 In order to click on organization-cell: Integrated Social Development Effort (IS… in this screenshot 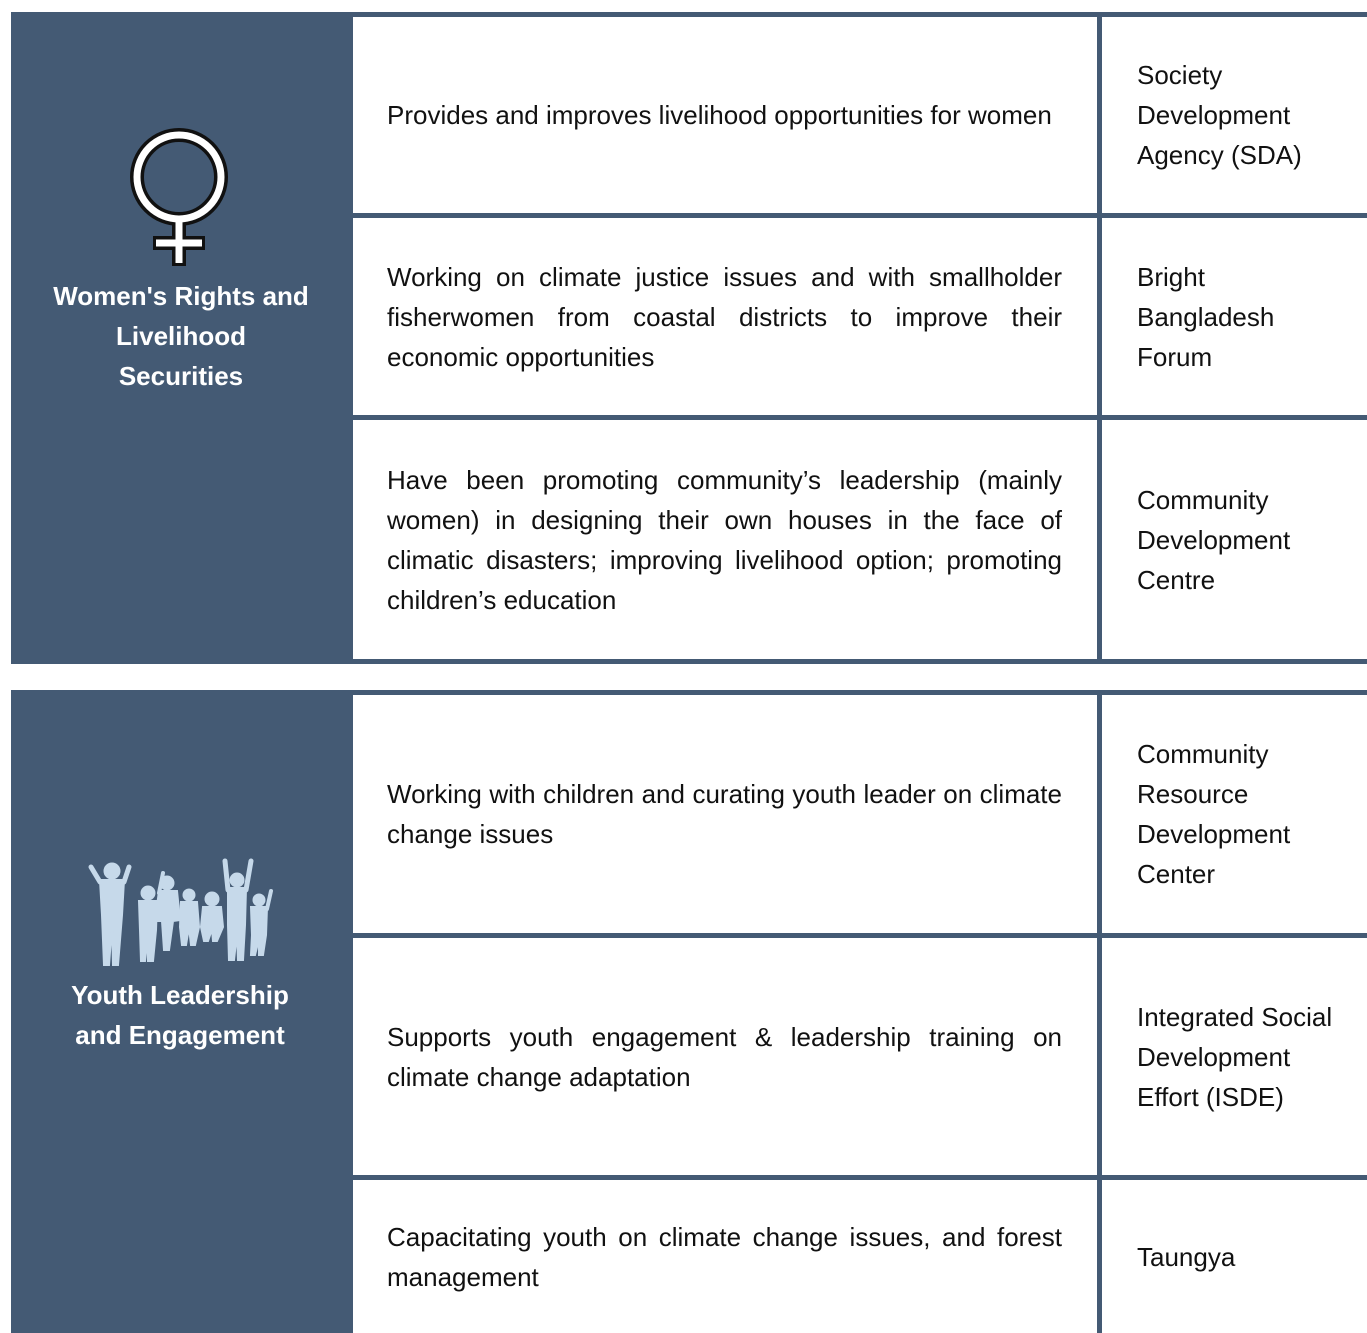, I will do `click(1249, 1056)`.